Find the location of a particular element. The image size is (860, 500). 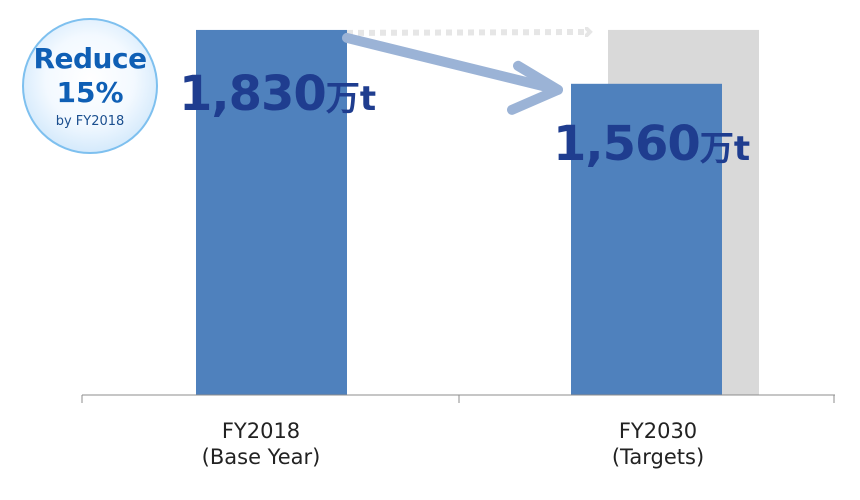

value-number: 1,830 is located at coordinates (253, 94).